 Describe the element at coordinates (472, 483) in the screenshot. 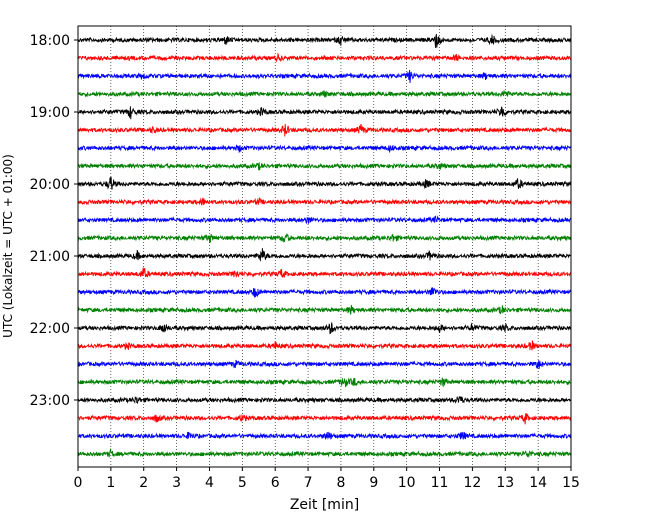

I see `x-tick-label: 12` at that location.